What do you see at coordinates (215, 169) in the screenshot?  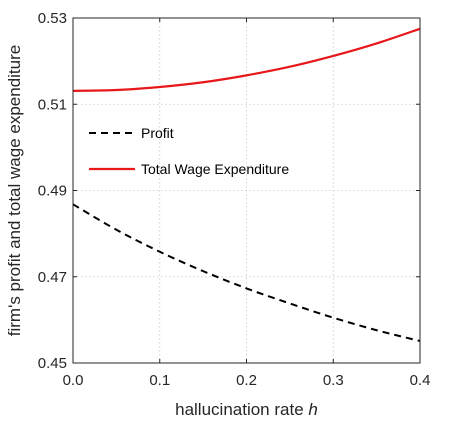 I see `legend-label-total-wage-expenditure: Total Wage Expenditure` at bounding box center [215, 169].